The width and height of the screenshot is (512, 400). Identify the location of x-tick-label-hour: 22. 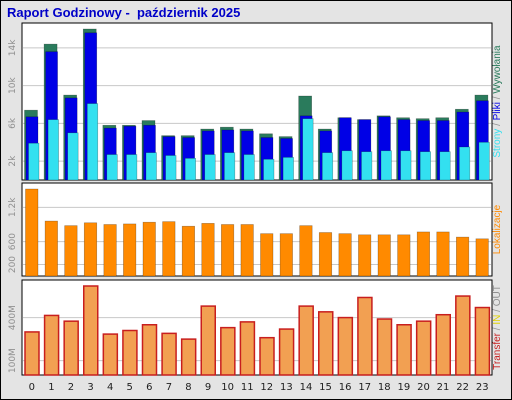
(462, 387).